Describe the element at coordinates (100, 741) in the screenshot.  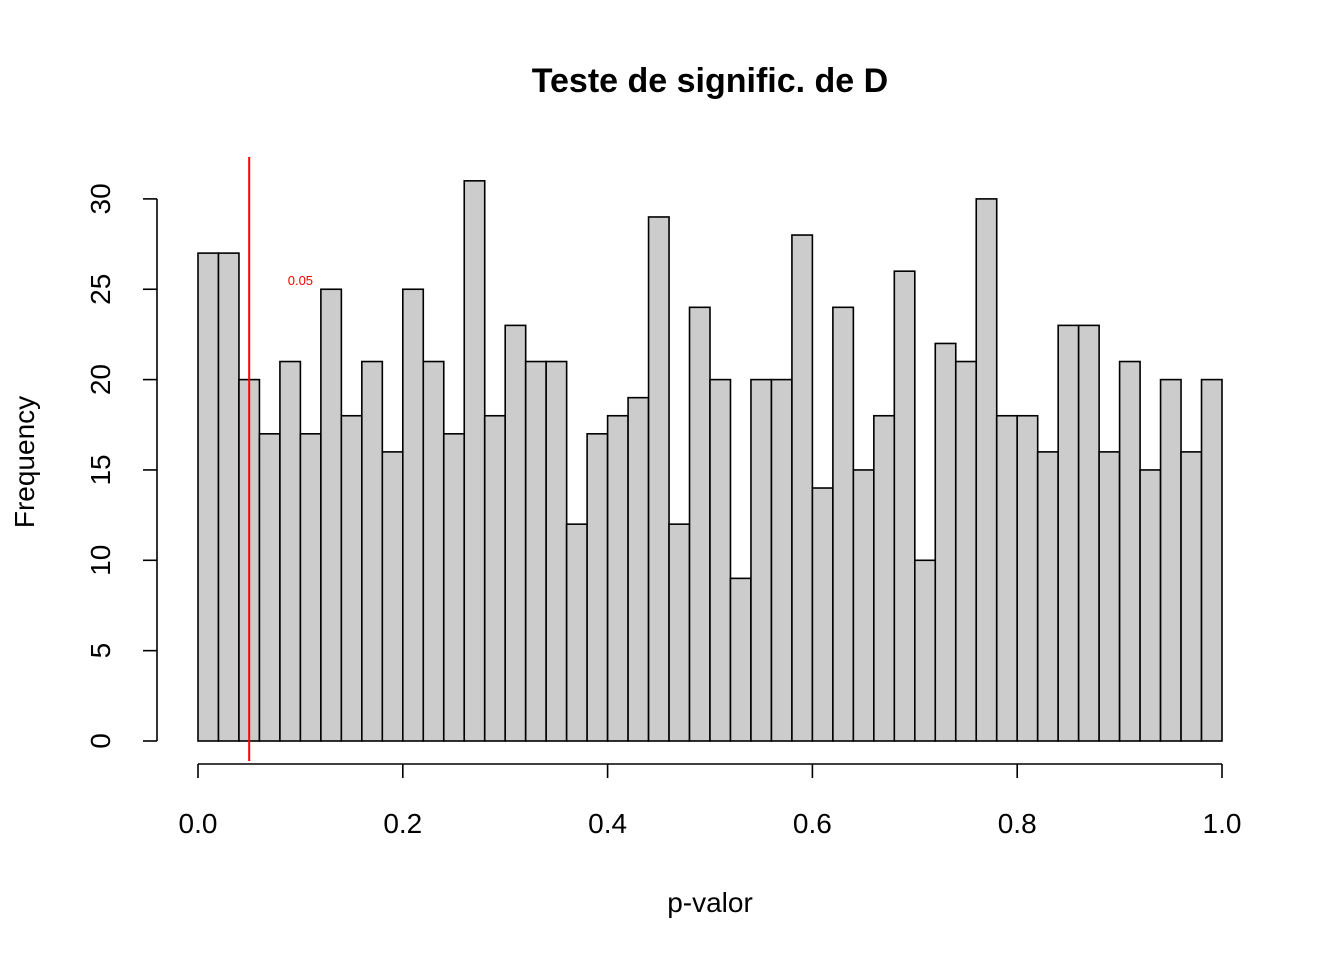
I see `y-tick-label: 0` at that location.